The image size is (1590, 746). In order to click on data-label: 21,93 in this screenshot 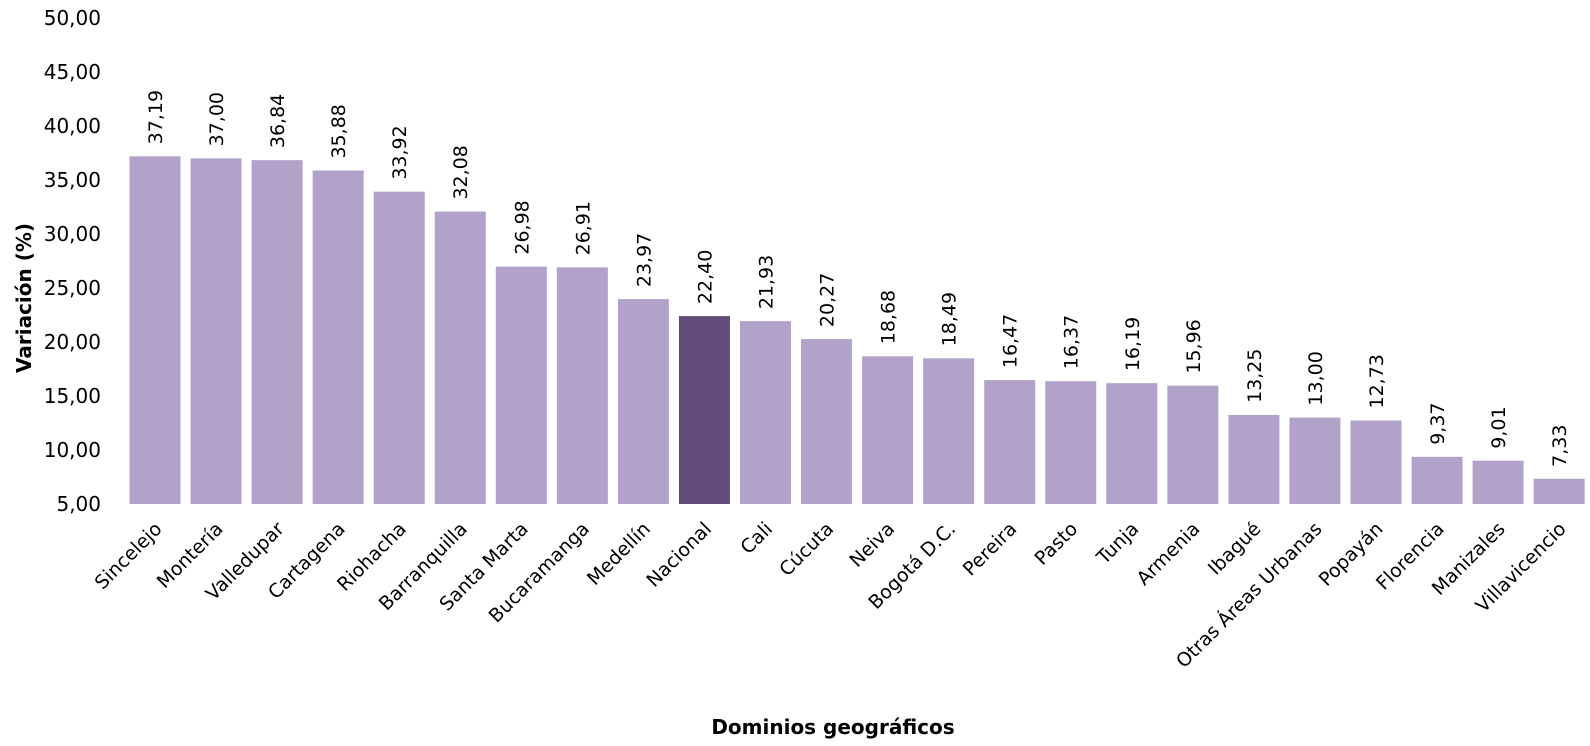, I will do `click(767, 282)`.